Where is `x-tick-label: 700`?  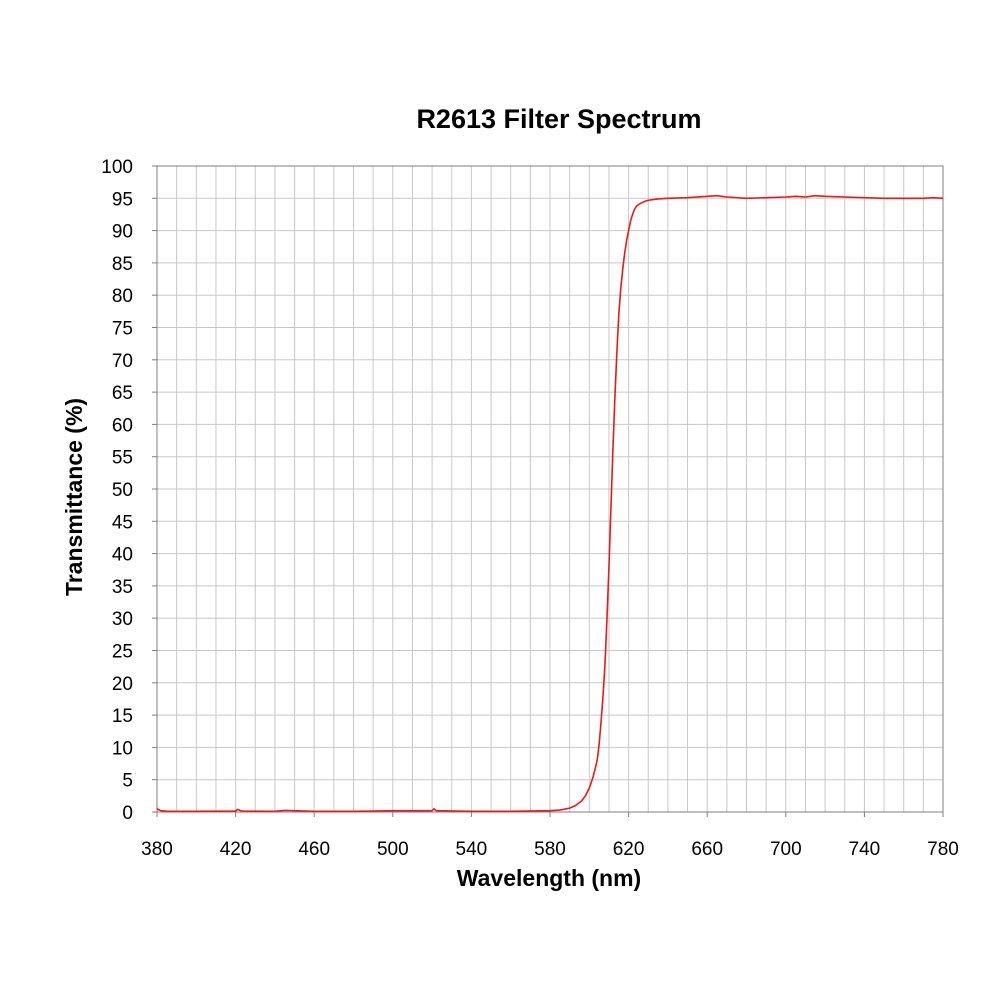
x-tick-label: 700 is located at coordinates (786, 849).